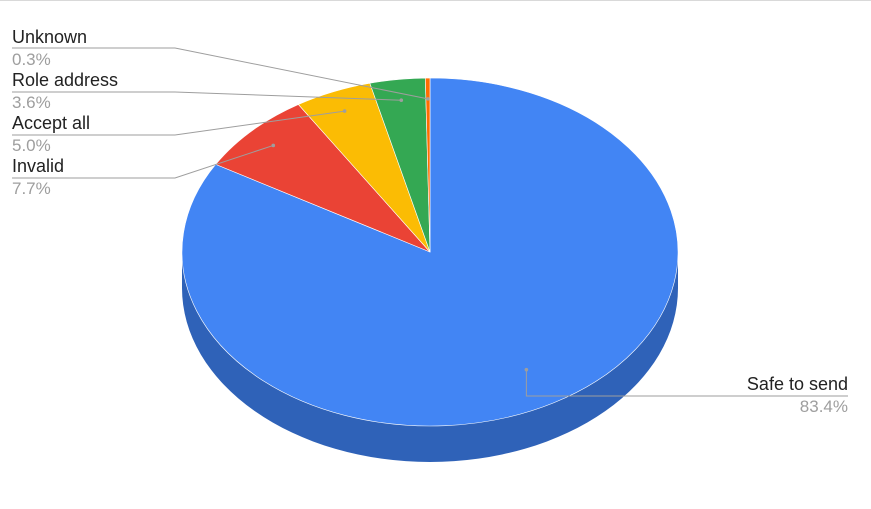 Image resolution: width=871 pixels, height=509 pixels. Describe the element at coordinates (51, 123) in the screenshot. I see `slice-label-2: Accept all` at that location.